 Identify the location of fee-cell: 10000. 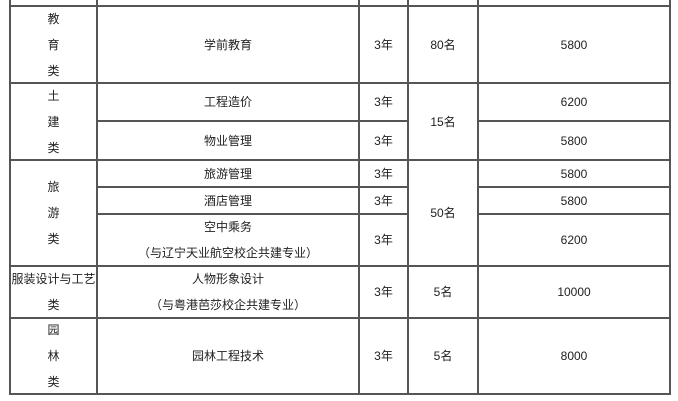
(574, 292).